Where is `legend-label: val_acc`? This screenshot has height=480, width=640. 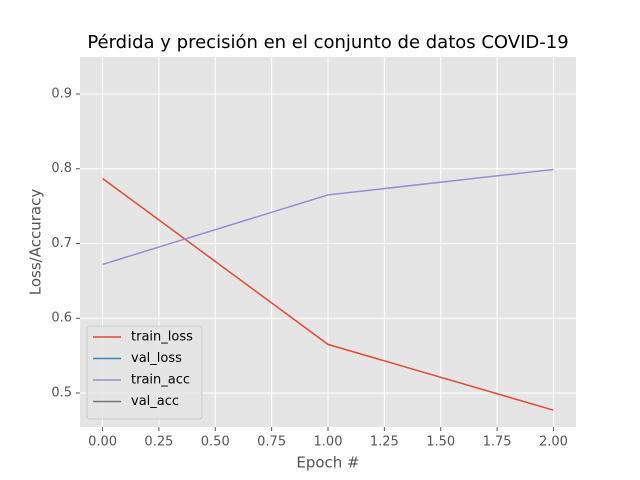 legend-label: val_acc is located at coordinates (155, 401).